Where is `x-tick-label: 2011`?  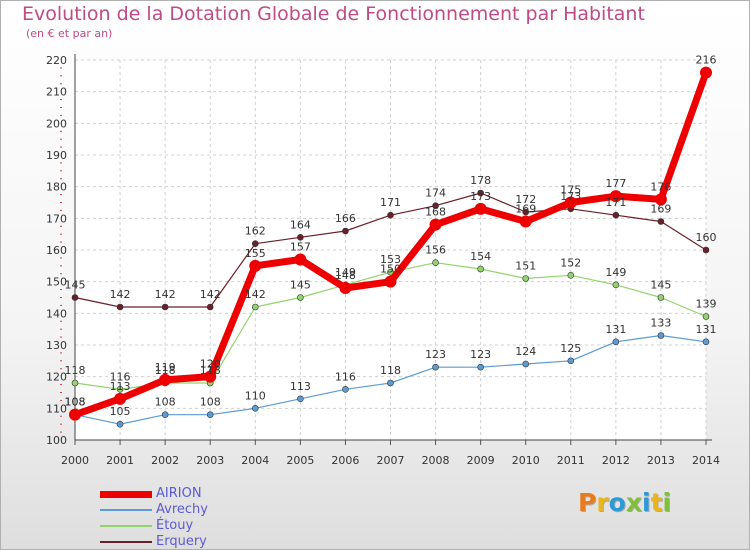 x-tick-label: 2011 is located at coordinates (571, 460).